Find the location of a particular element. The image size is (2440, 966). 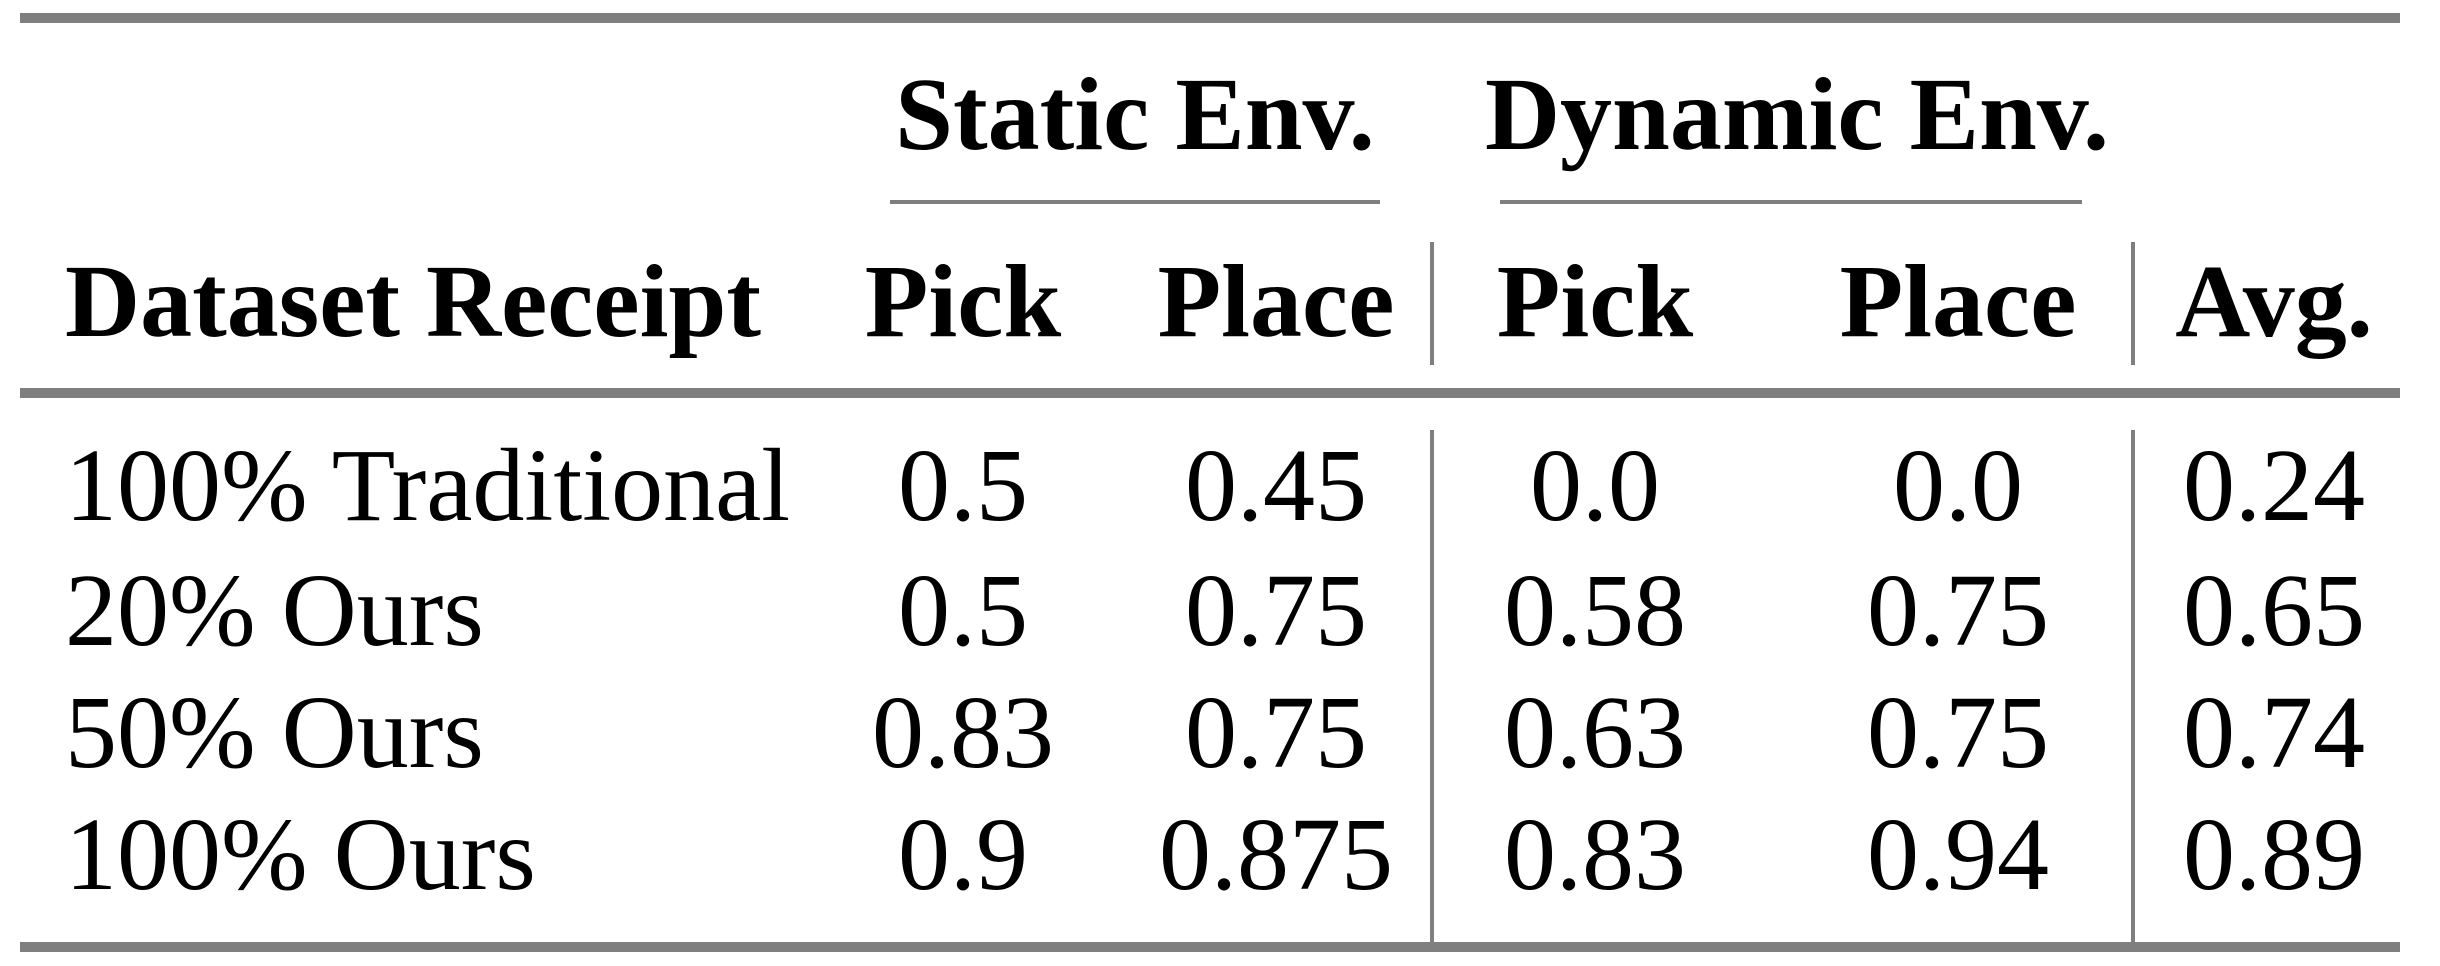

row-label-100-traditional: 100% Traditional is located at coordinates (428, 485).